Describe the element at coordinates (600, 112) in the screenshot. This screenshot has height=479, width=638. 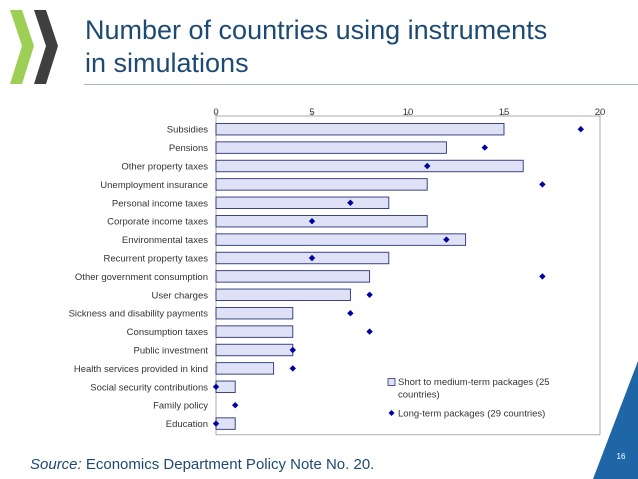
I see `x-tick-label: 20` at that location.